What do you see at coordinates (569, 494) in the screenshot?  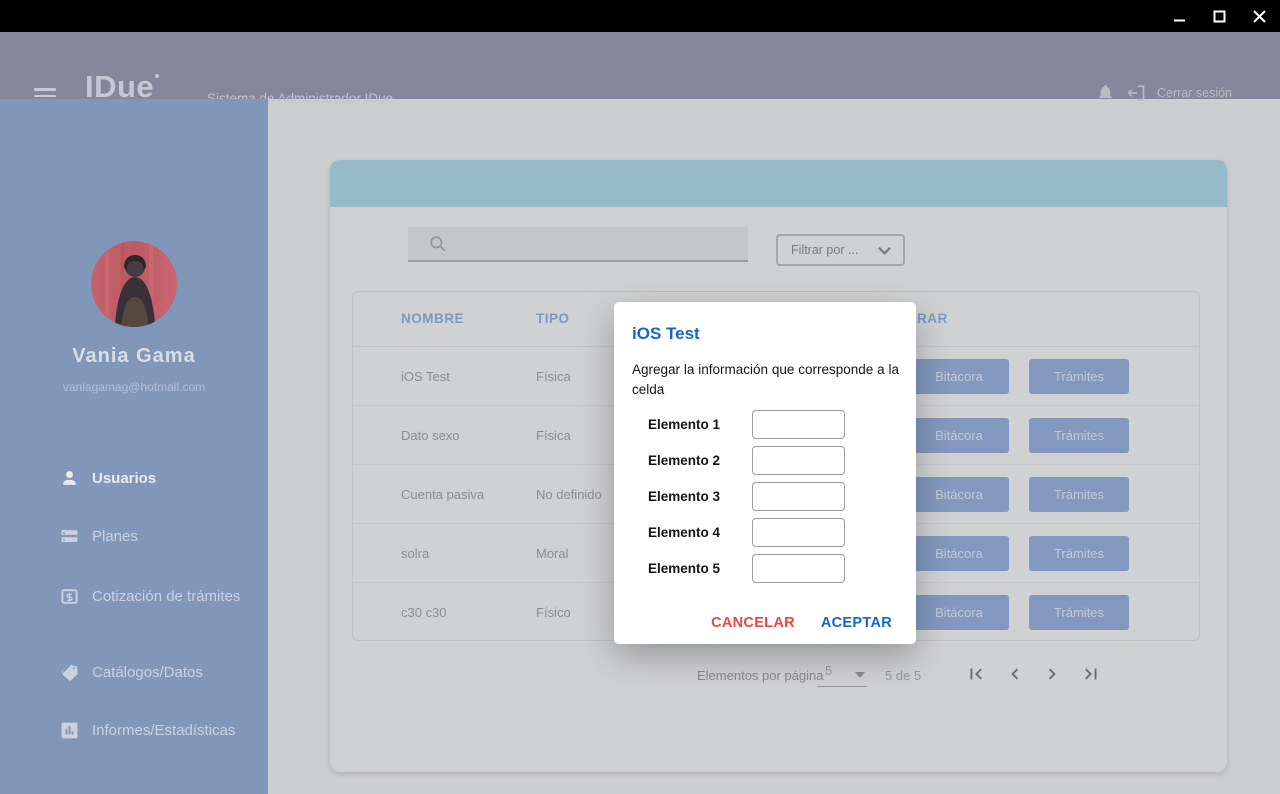 I see `cell-tipo: No definido` at bounding box center [569, 494].